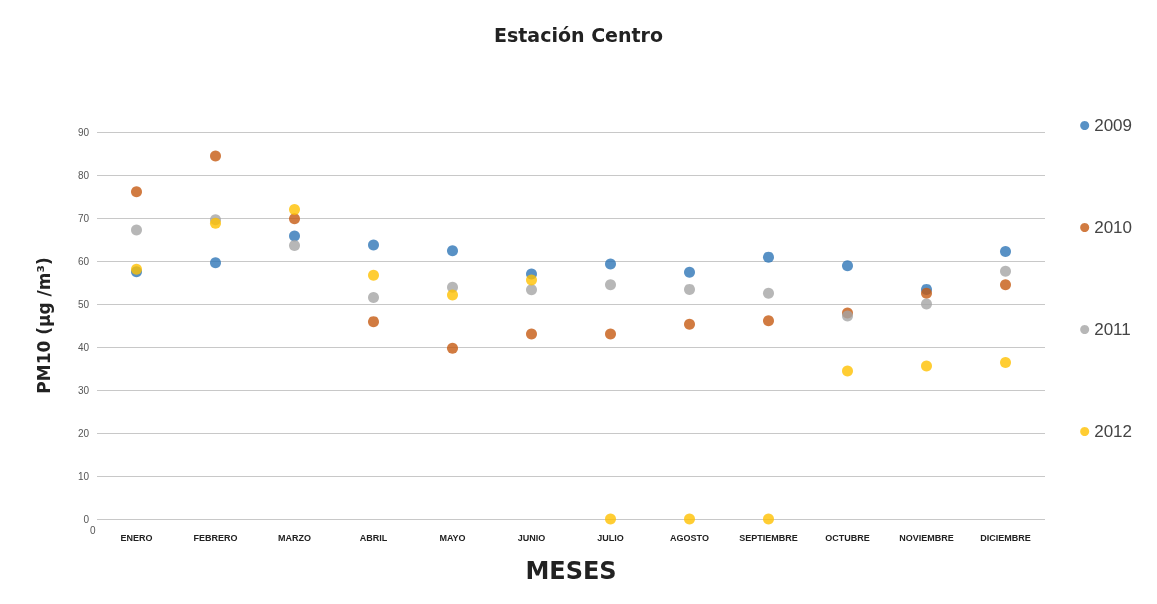 This screenshot has width=1157, height=604. What do you see at coordinates (83, 390) in the screenshot?
I see `y-tick-label: 30` at bounding box center [83, 390].